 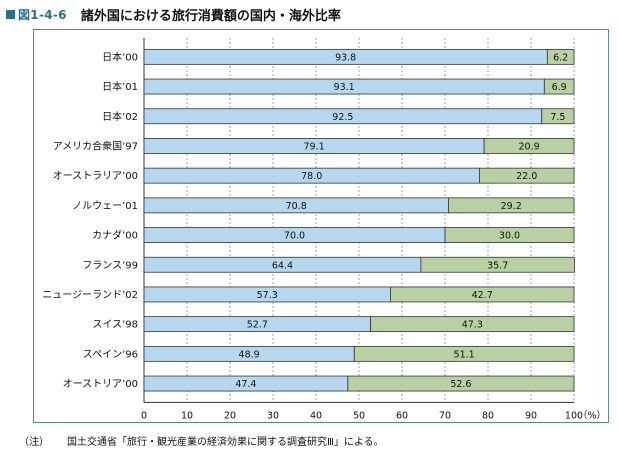 What do you see at coordinates (257, 325) in the screenshot?
I see `domestic-value-label: 52.7` at bounding box center [257, 325].